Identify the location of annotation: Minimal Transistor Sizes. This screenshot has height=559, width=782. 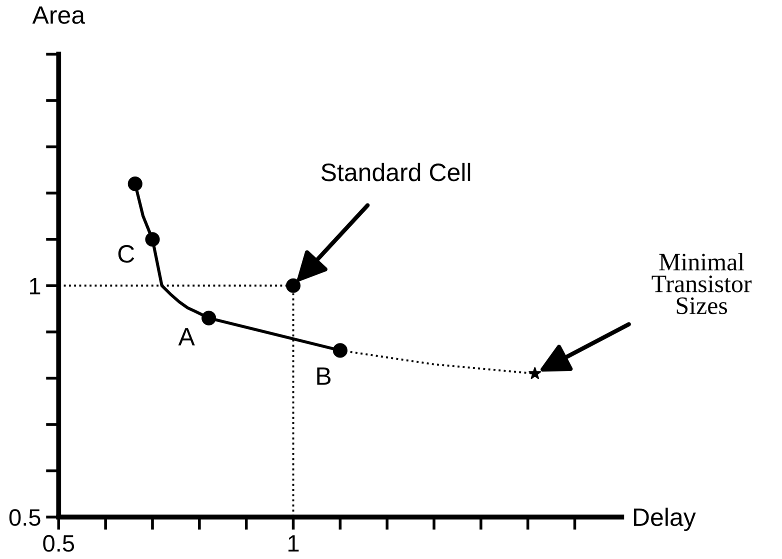
(702, 283).